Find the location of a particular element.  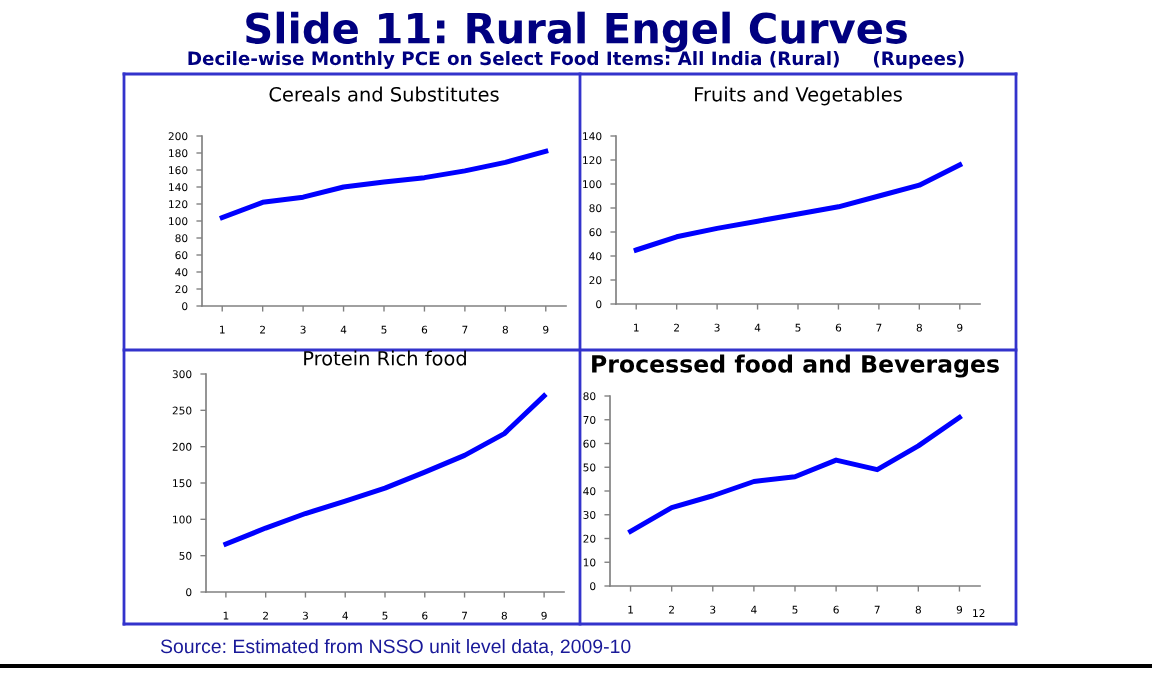

text: Slide 11: Rural Engel Curves is located at coordinates (576, 32).